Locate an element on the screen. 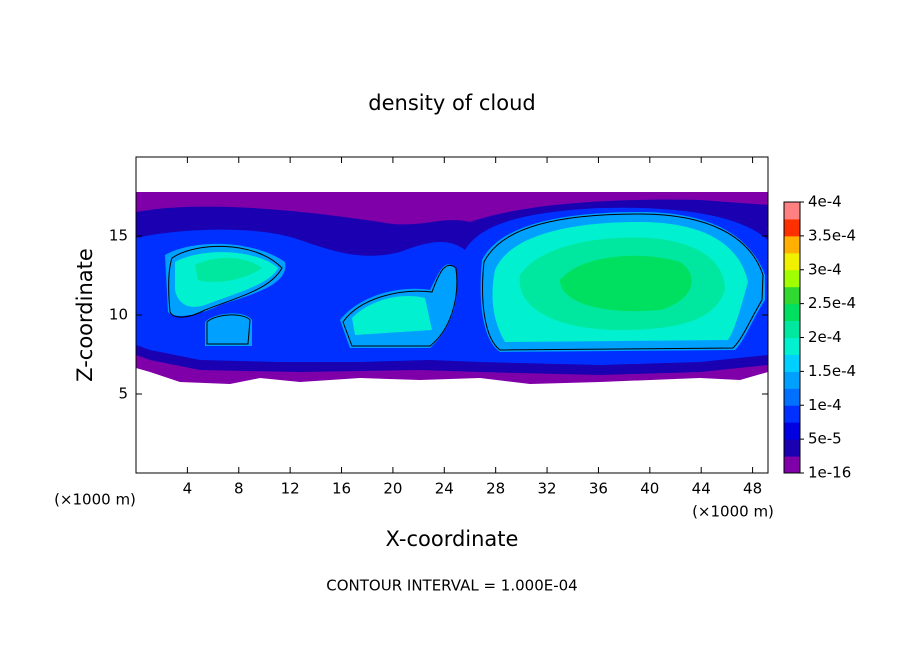 This screenshot has height=654, width=904. colorbar-tick-label: 2.5e-4 is located at coordinates (832, 303).